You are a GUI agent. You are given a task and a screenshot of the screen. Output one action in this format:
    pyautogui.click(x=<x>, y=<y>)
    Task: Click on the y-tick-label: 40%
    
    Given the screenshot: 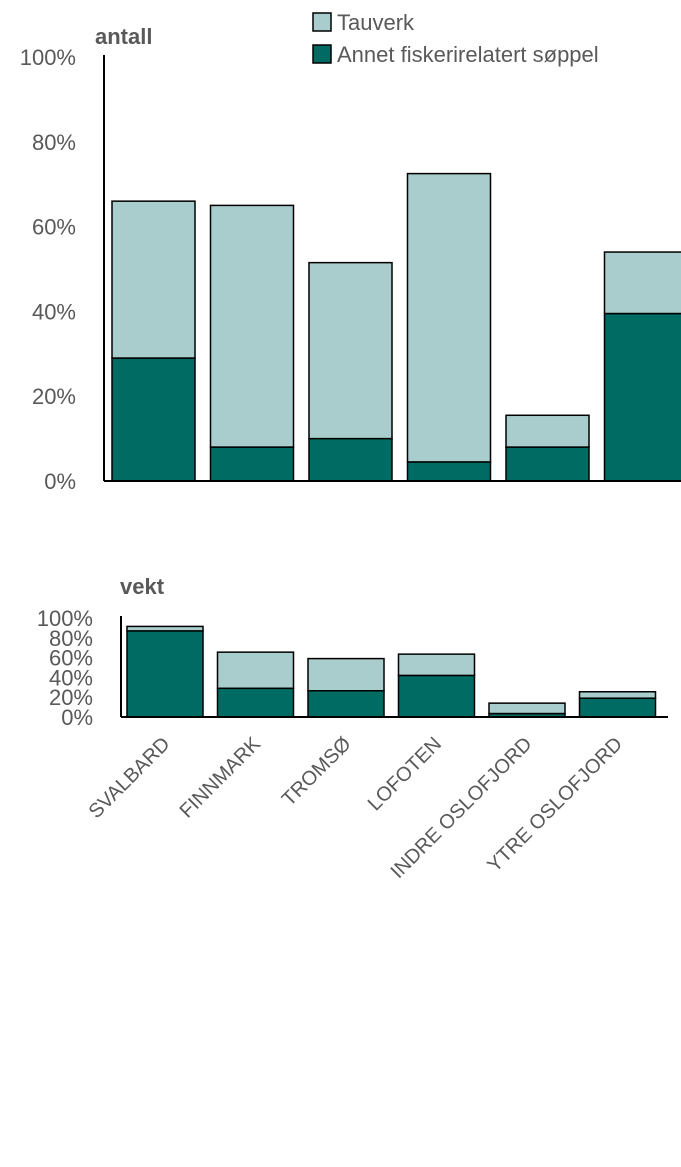 What is the action you would take?
    pyautogui.click(x=54, y=311)
    